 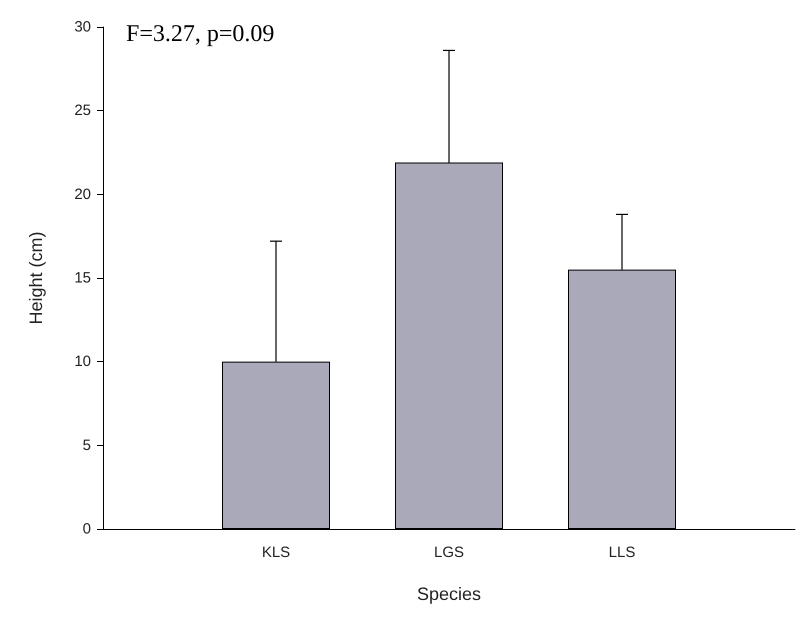 What do you see at coordinates (200, 34) in the screenshot?
I see `annotation: F=3.27, p=0.09` at bounding box center [200, 34].